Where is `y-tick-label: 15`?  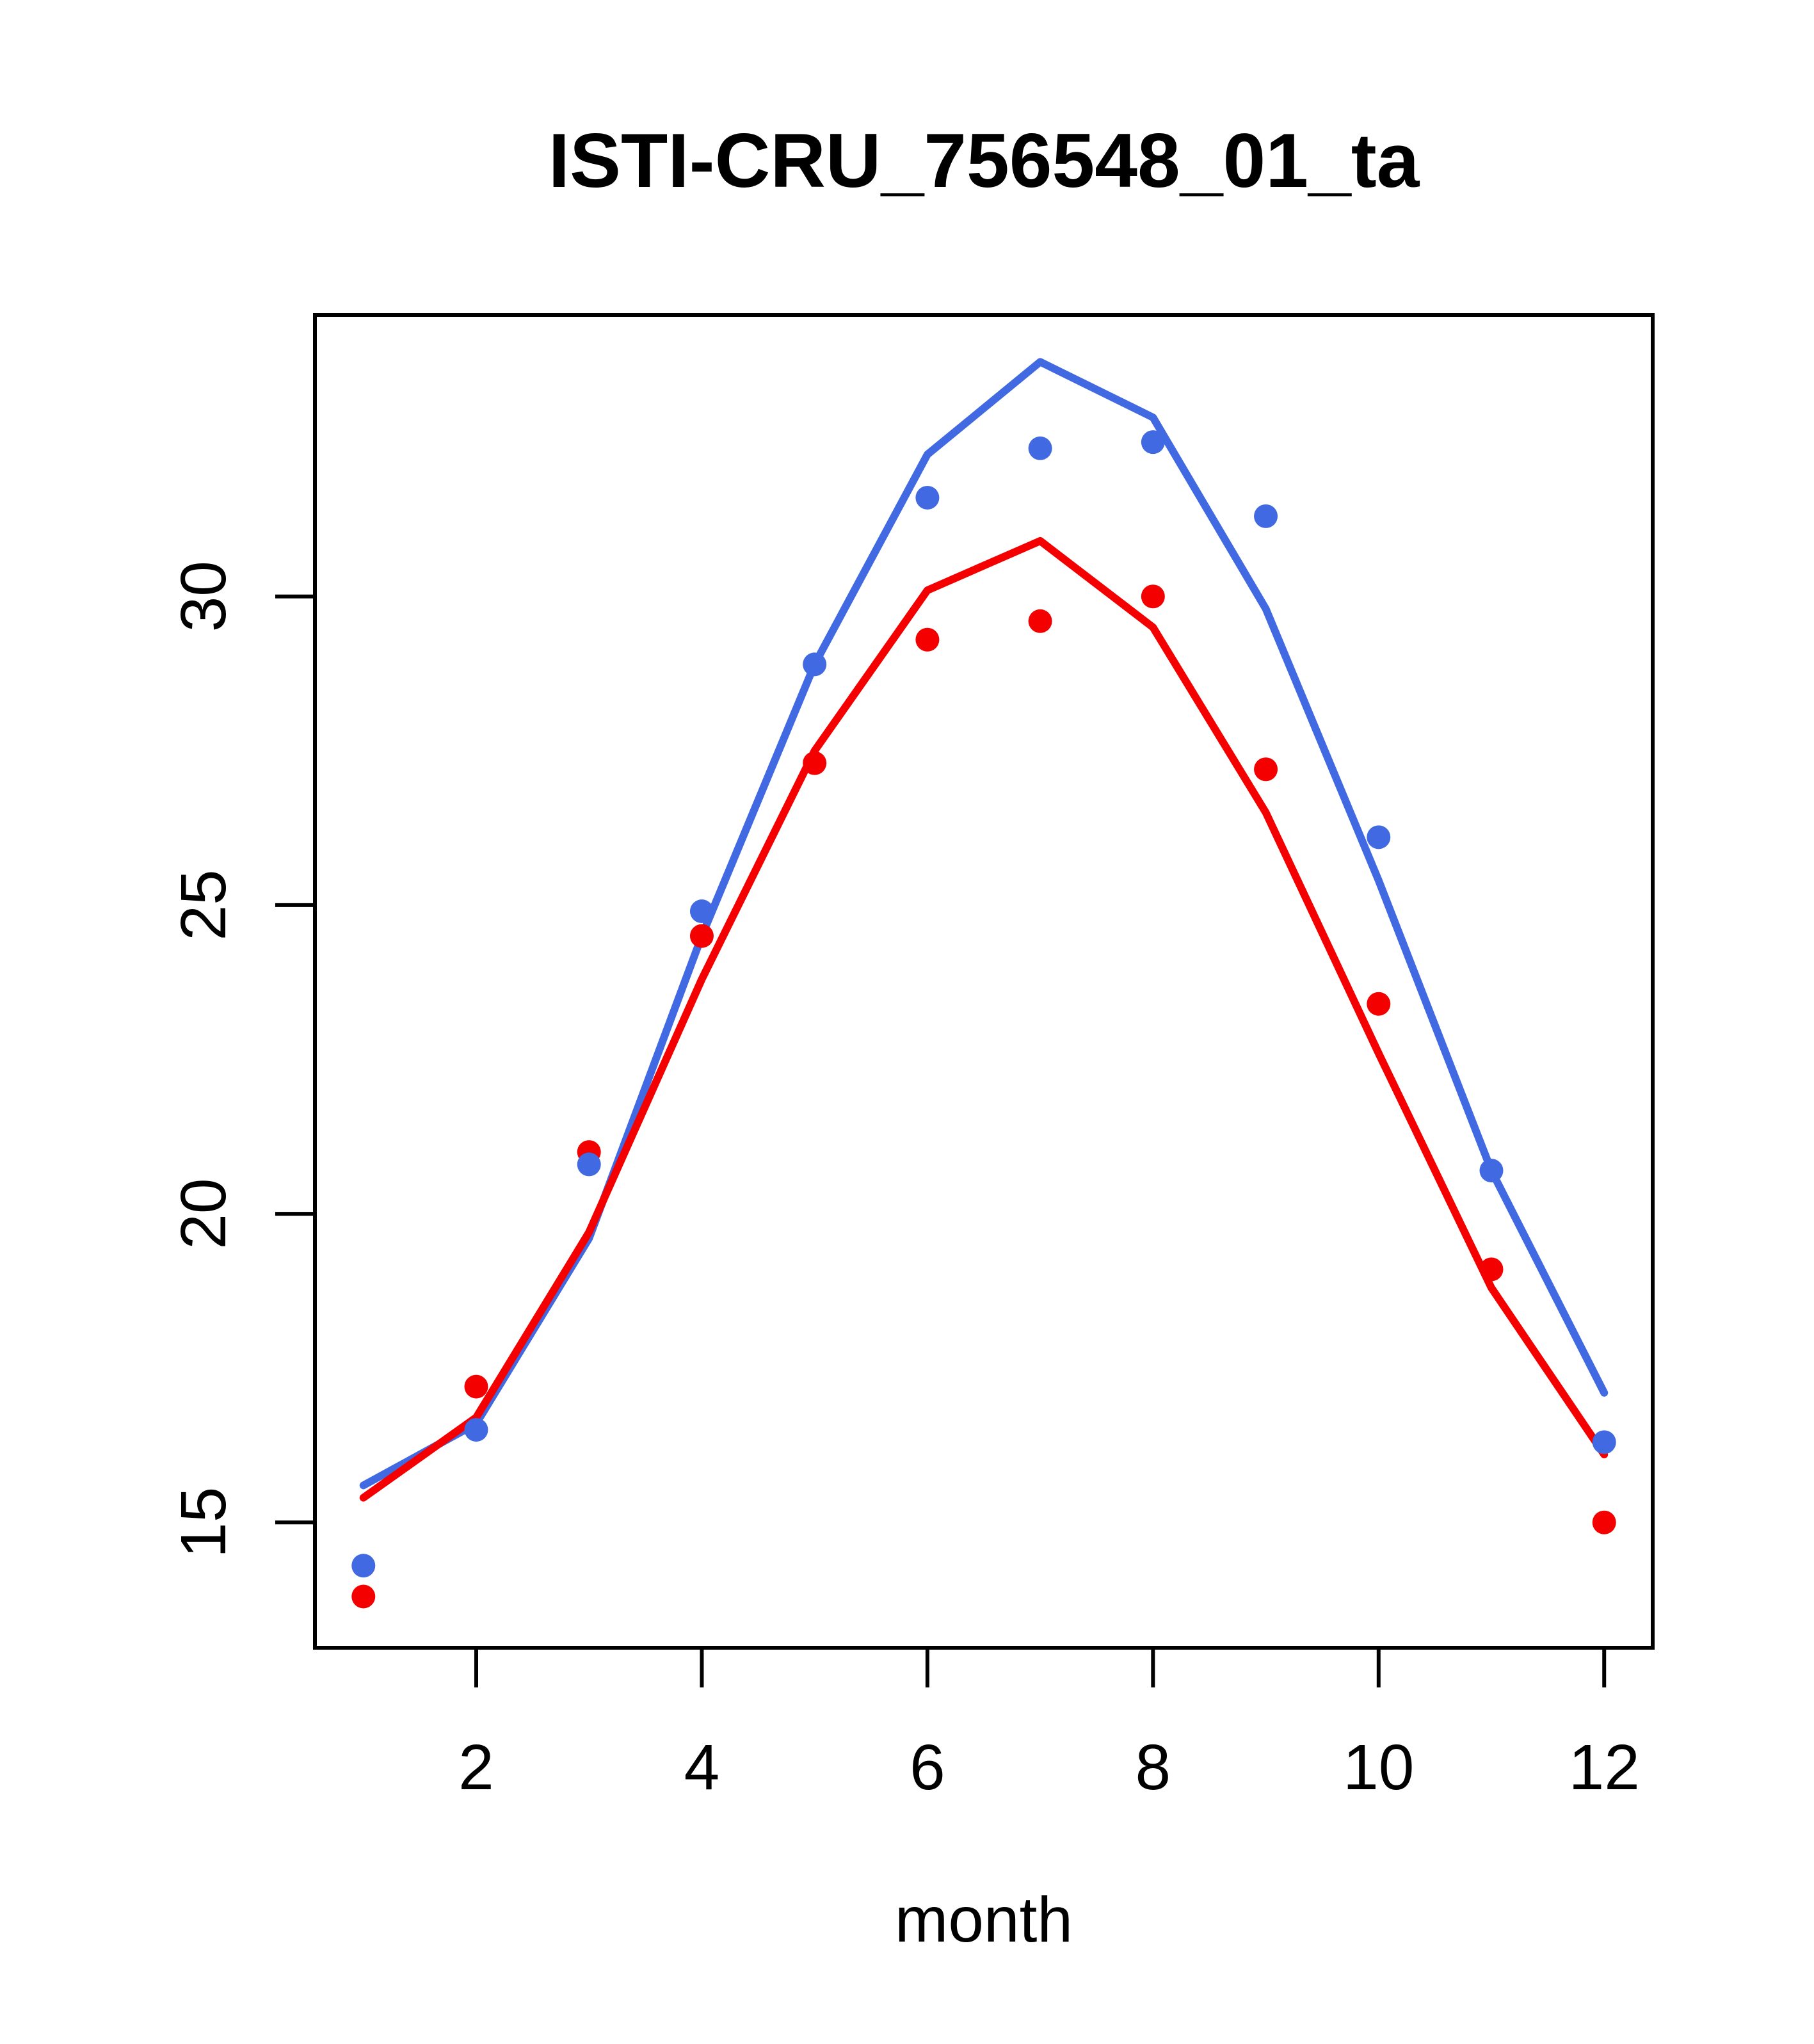
y-tick-label: 15 is located at coordinates (203, 1522).